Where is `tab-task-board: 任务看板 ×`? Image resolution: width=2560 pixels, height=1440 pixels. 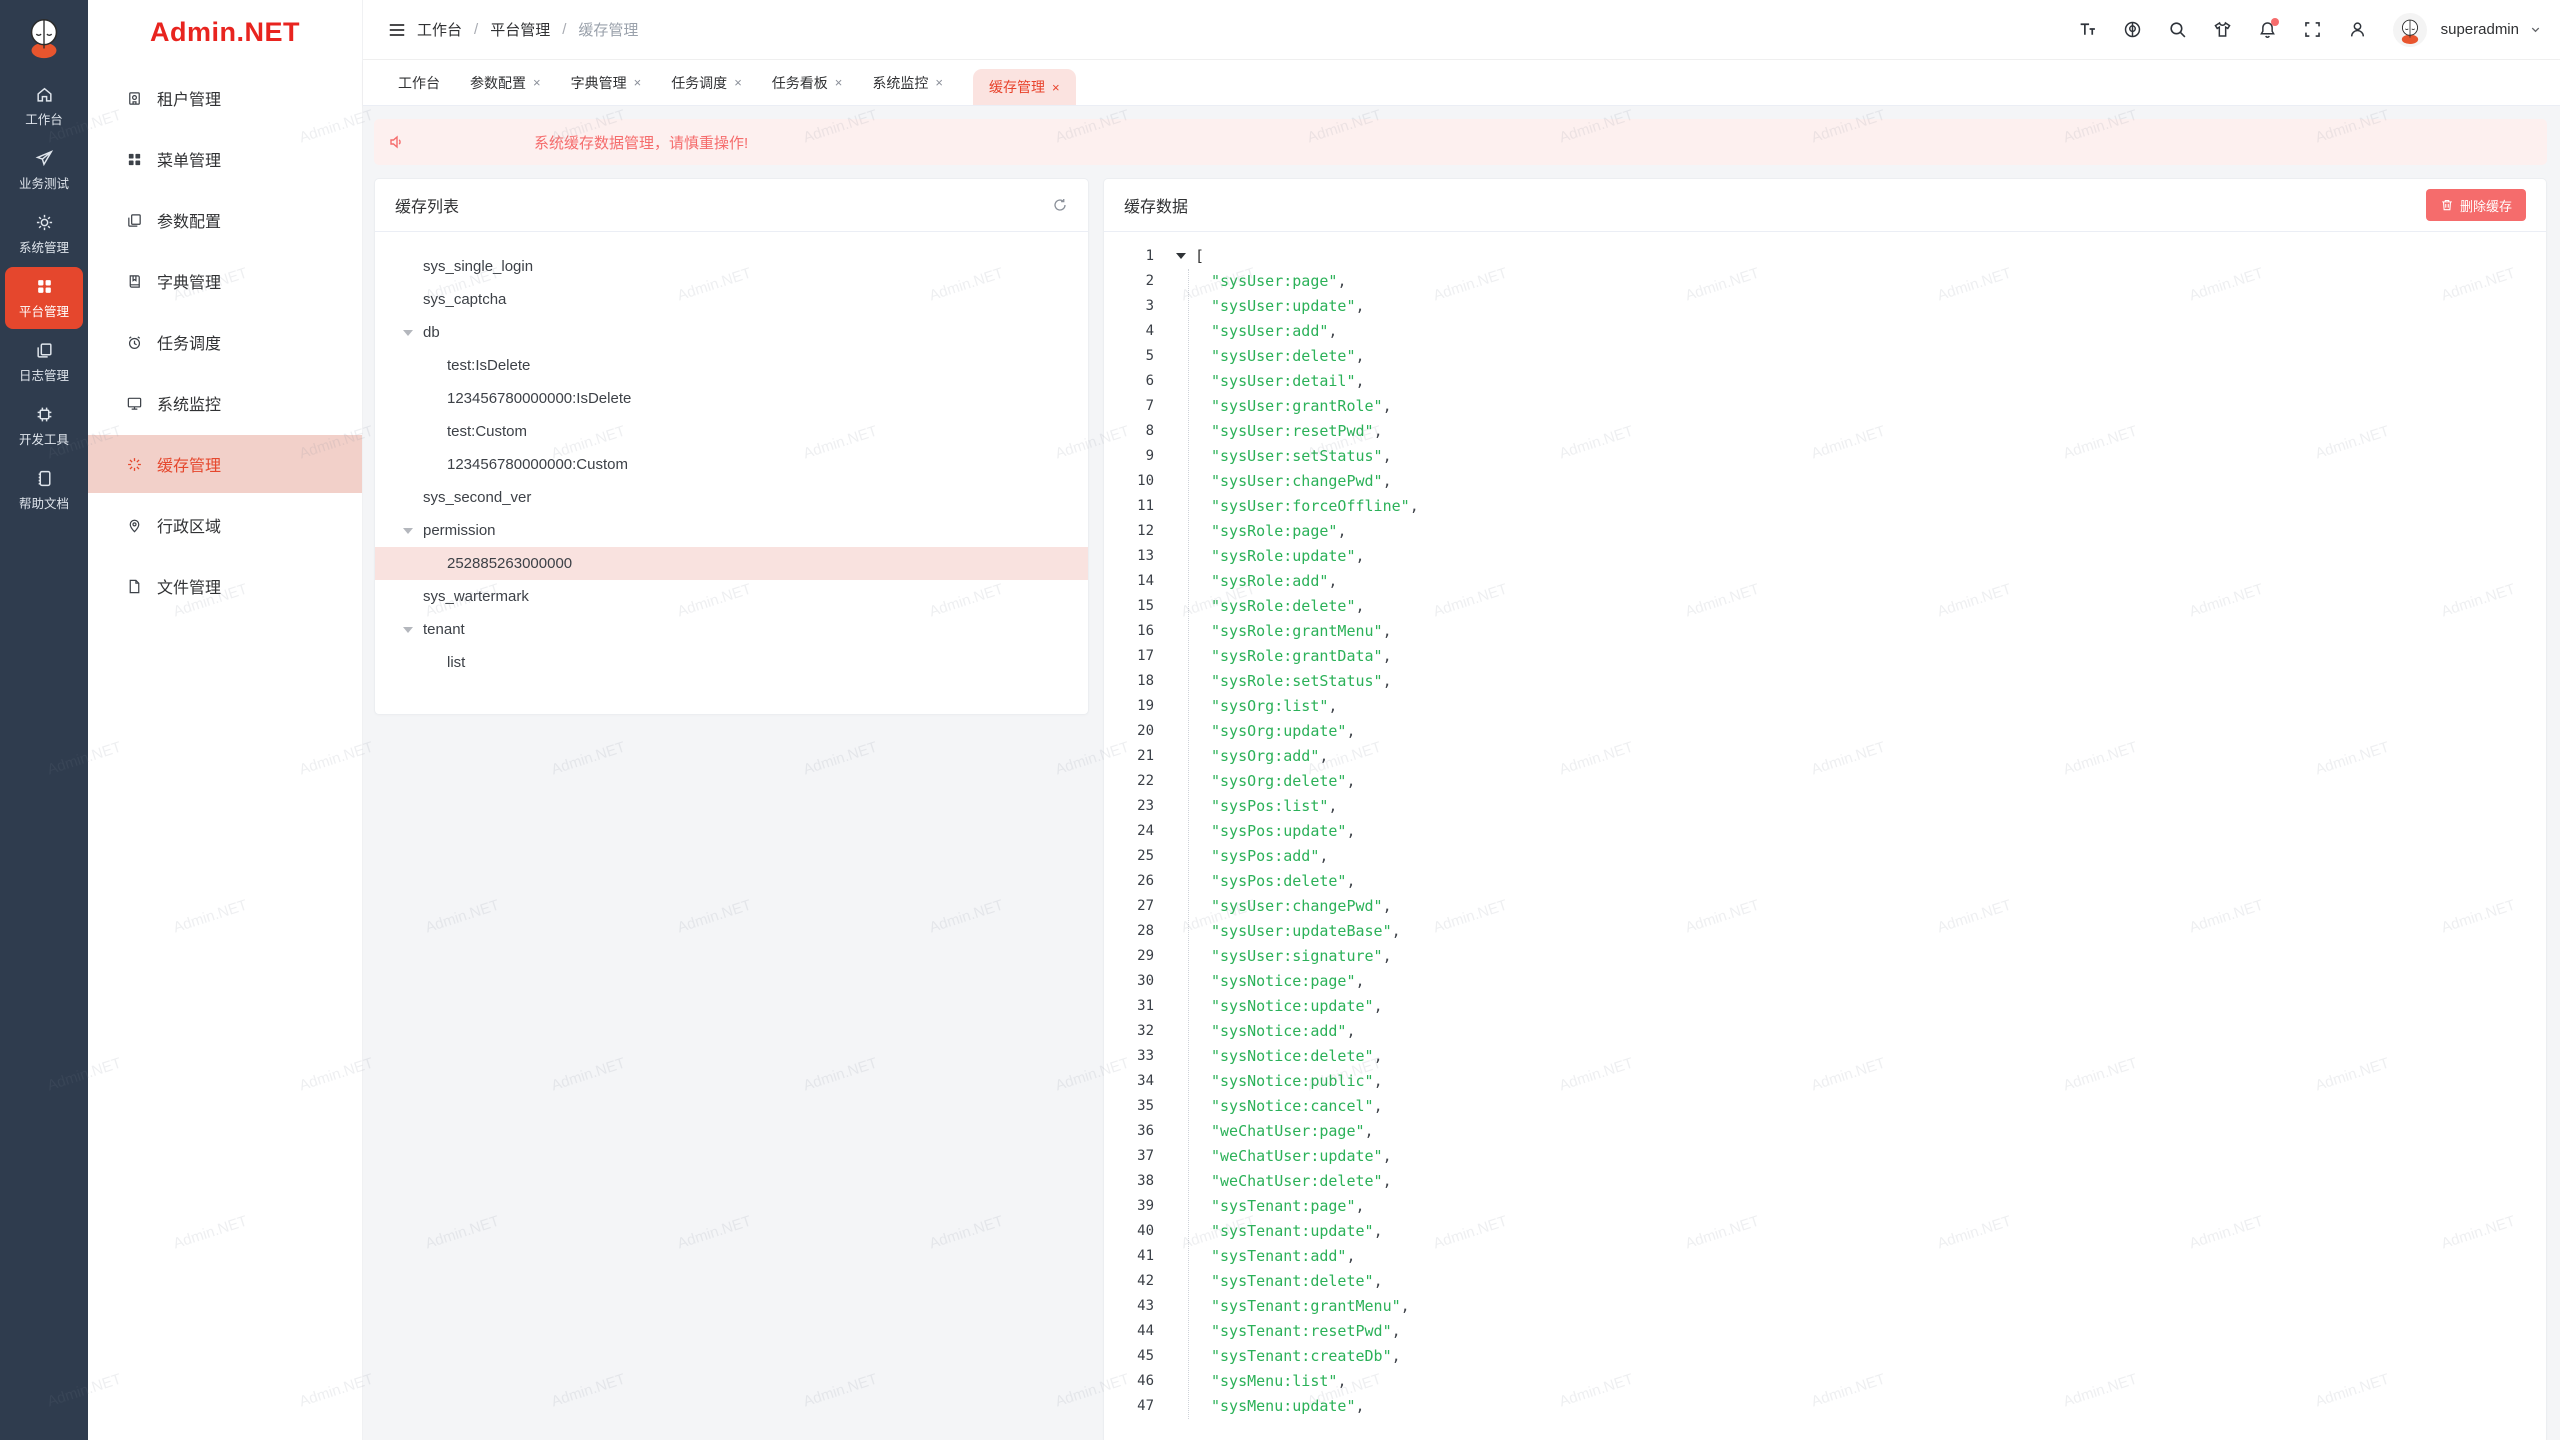 tab-task-board: 任务看板 × is located at coordinates (807, 82).